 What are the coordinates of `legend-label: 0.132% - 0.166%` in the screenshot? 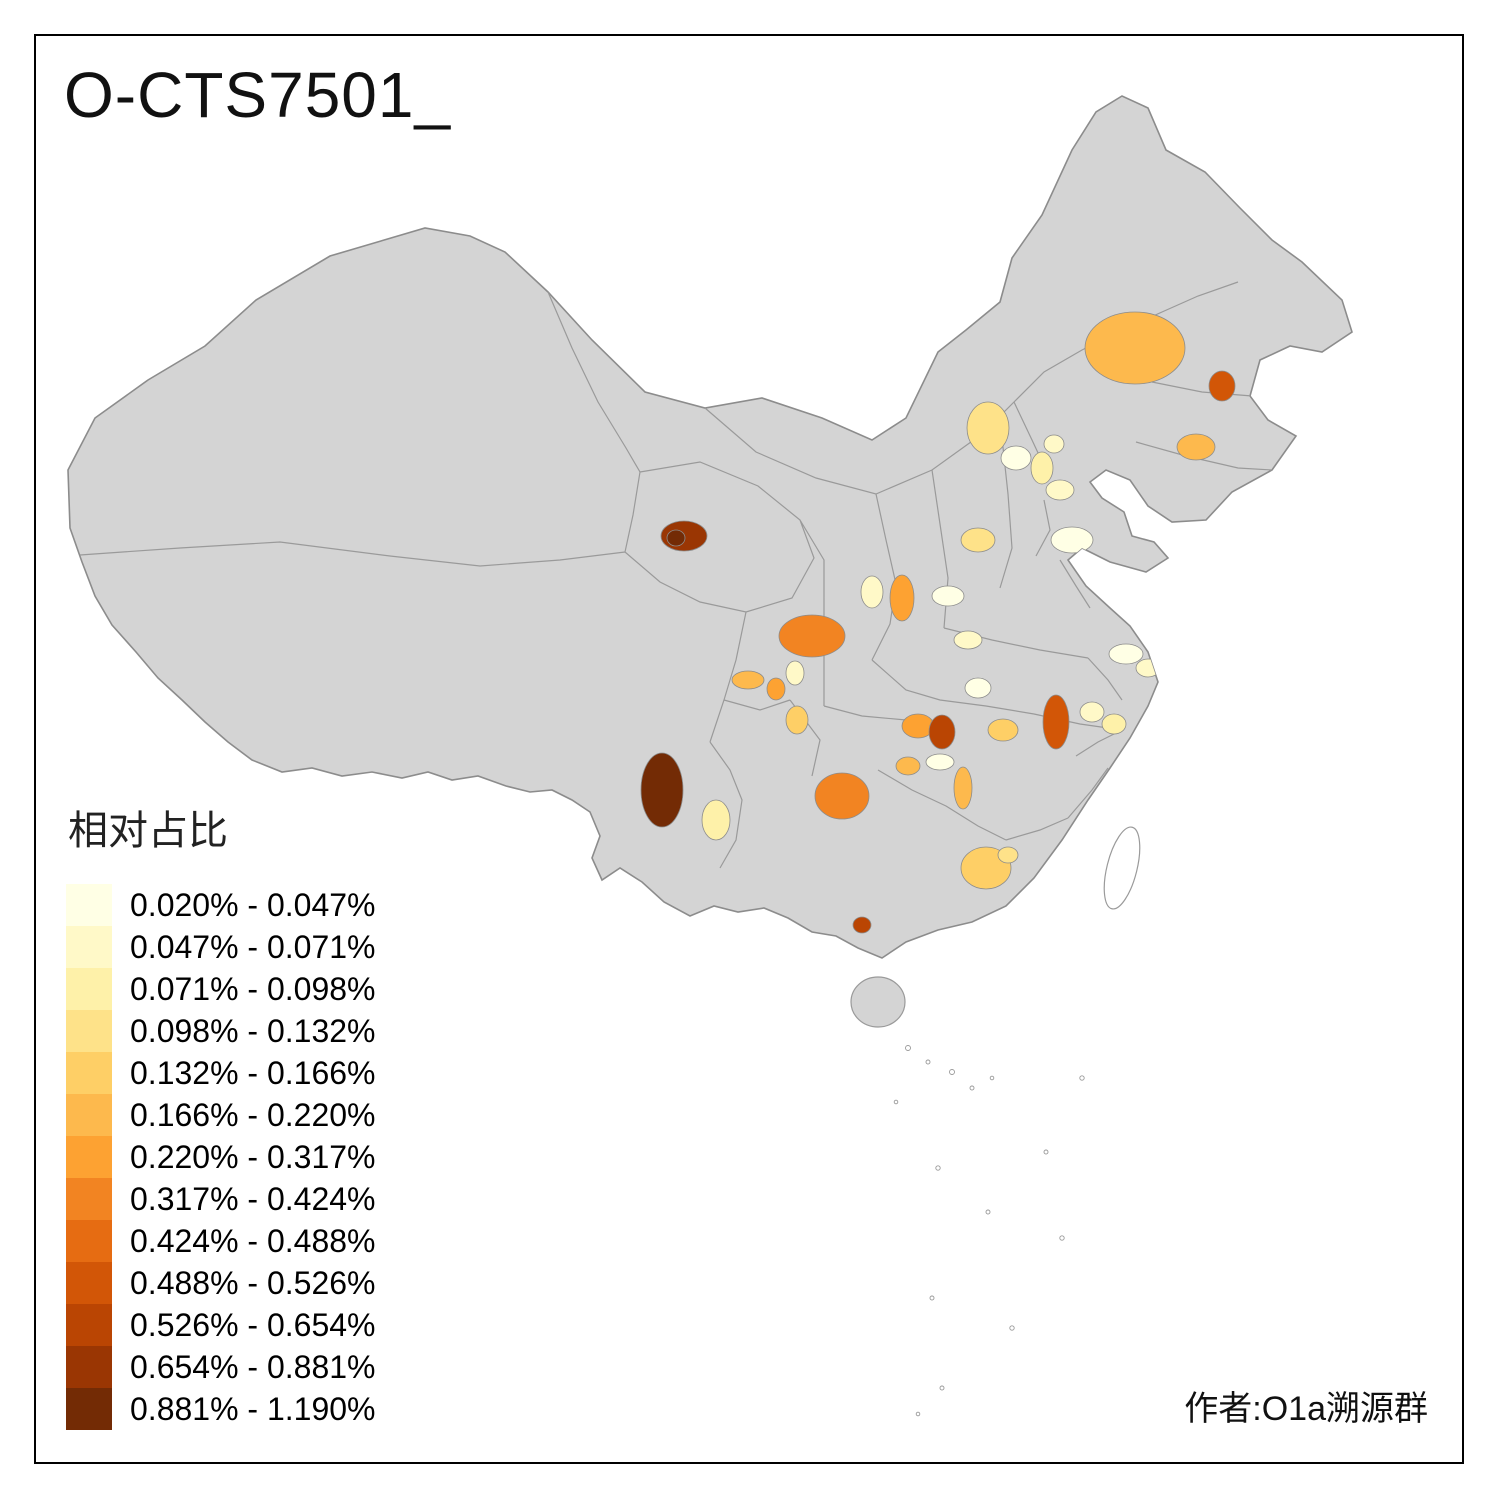 It's located at (253, 1072).